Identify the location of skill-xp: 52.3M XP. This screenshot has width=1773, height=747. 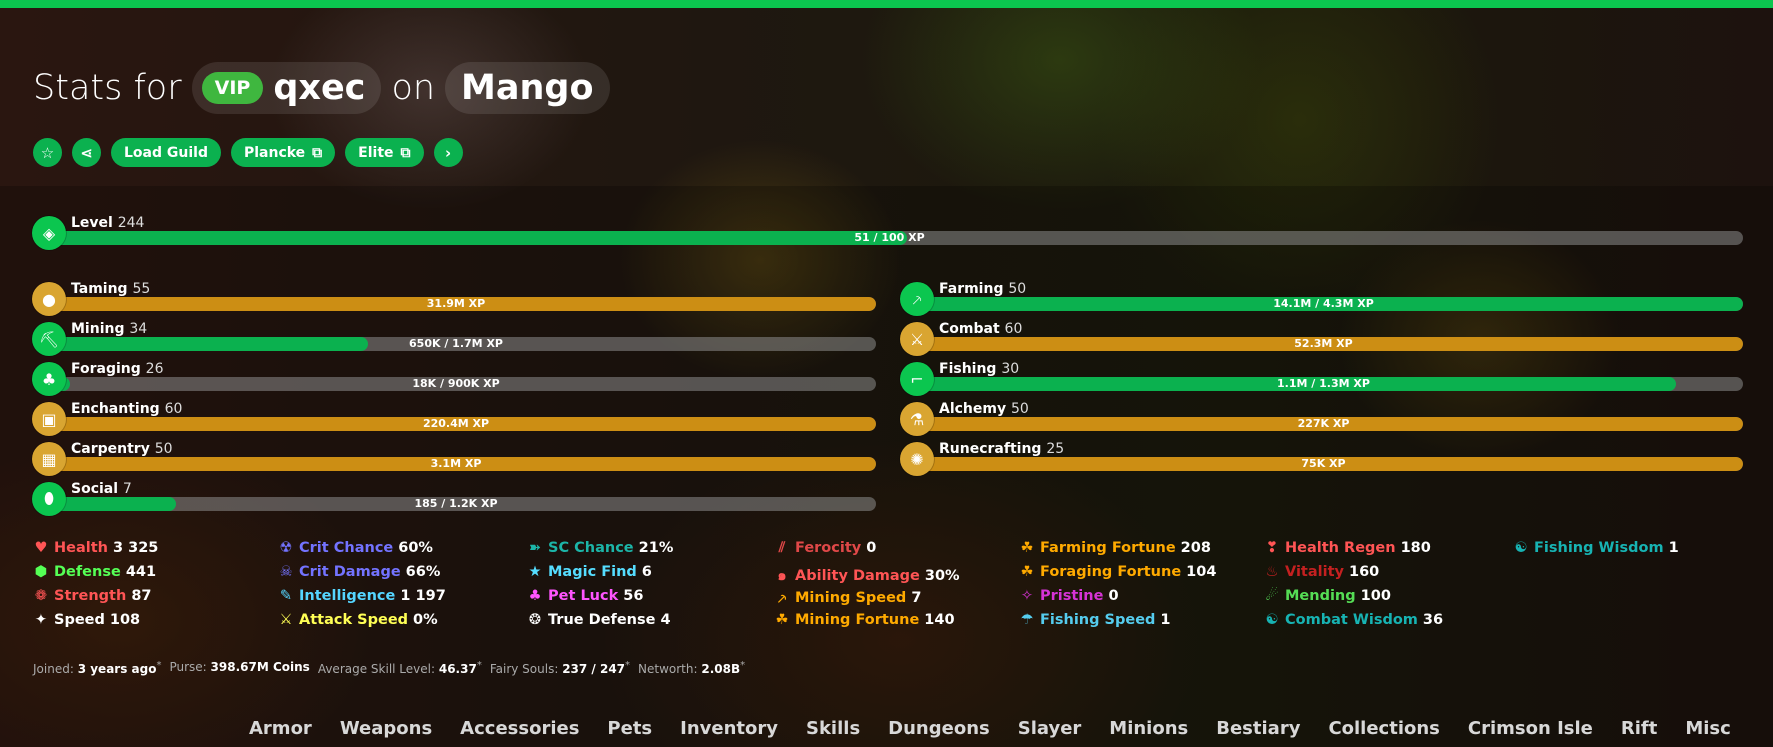
(1323, 343).